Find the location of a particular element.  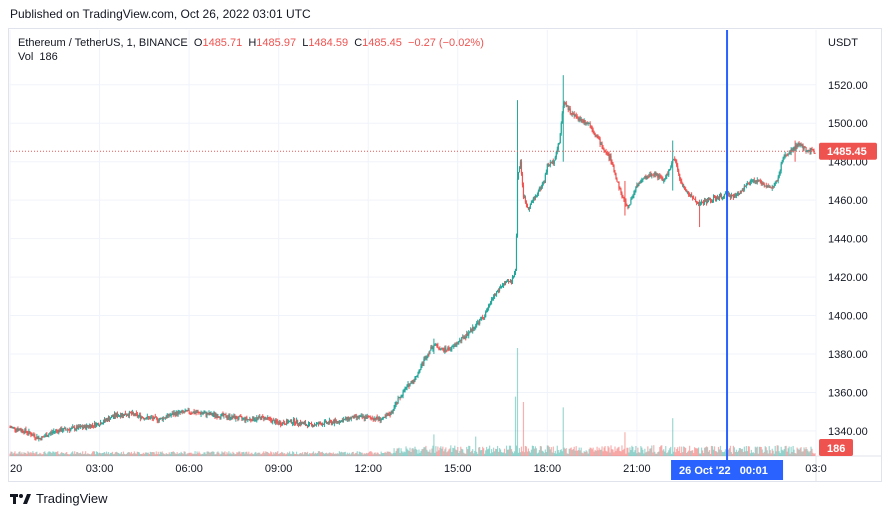

symbol-name: Ethereum / TetherUS, 1, BINANCE is located at coordinates (103, 43).